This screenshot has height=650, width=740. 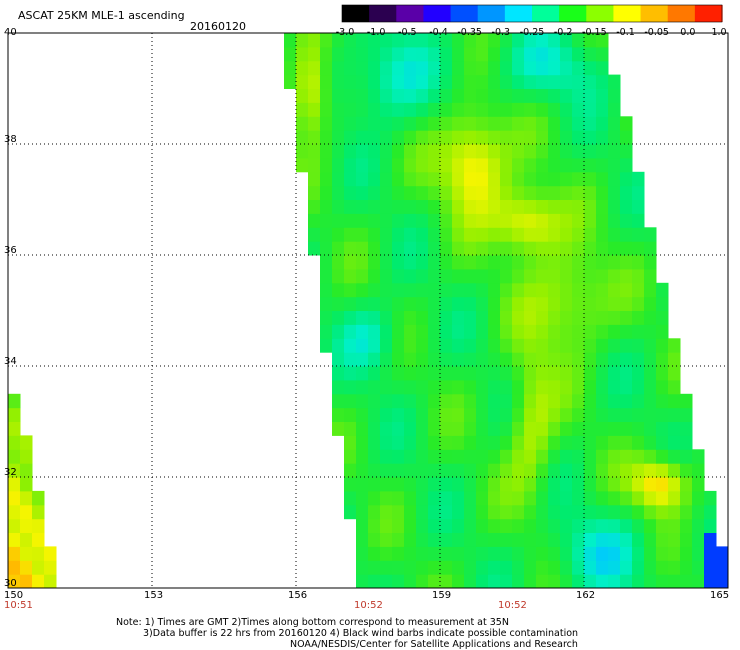 I want to click on colorbar-segment, so click(x=600, y=13).